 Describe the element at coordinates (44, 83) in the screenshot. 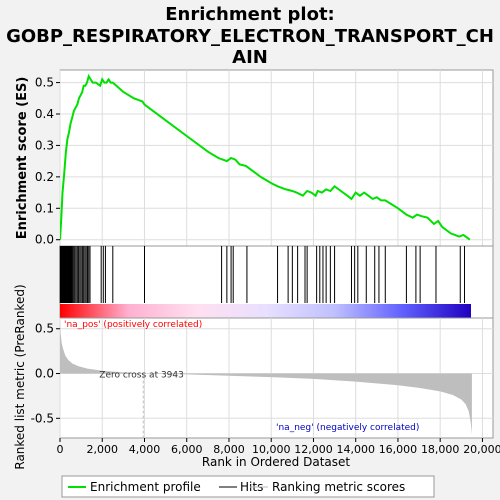

I see `es-y-tick-label: 0.5` at that location.